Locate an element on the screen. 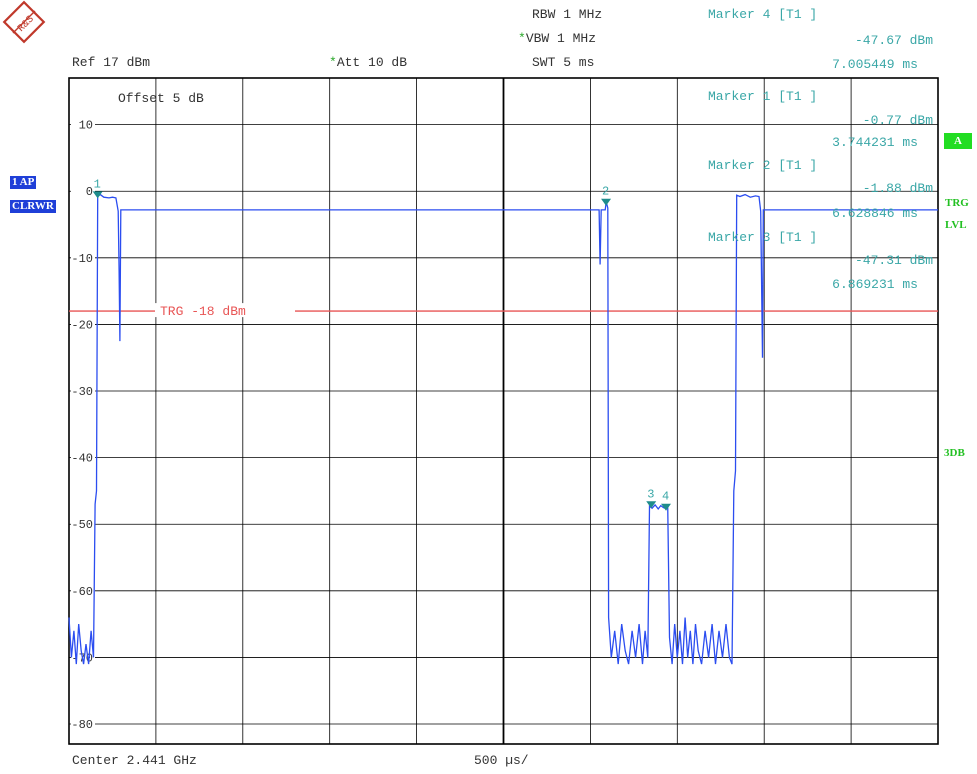  trace-mode-clrwr: CLRWR is located at coordinates (33, 206).